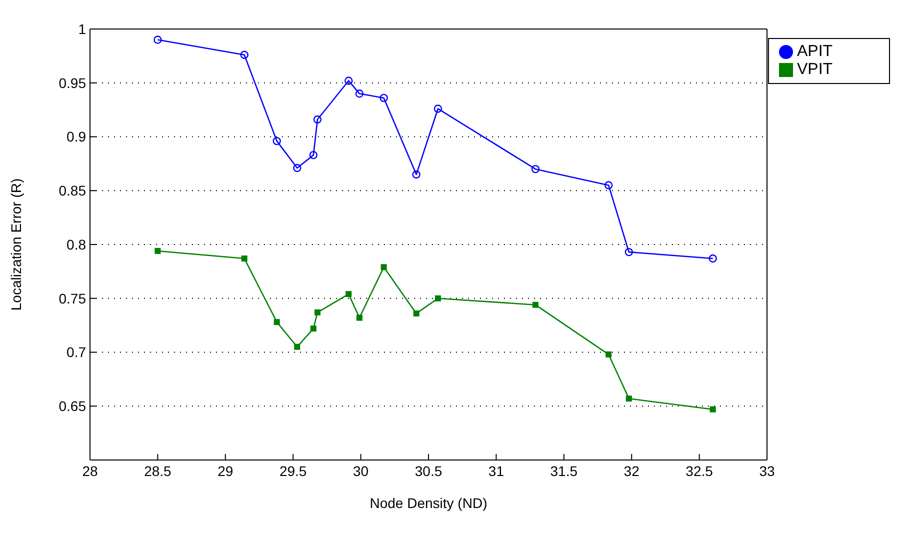  I want to click on x-tick-label: 28, so click(90, 470).